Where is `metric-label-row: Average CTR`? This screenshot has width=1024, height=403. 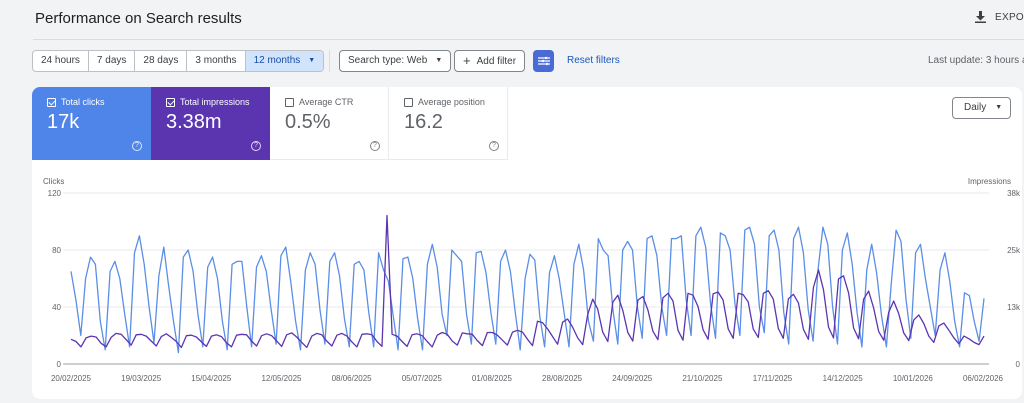
metric-label-row: Average CTR is located at coordinates (336, 102).